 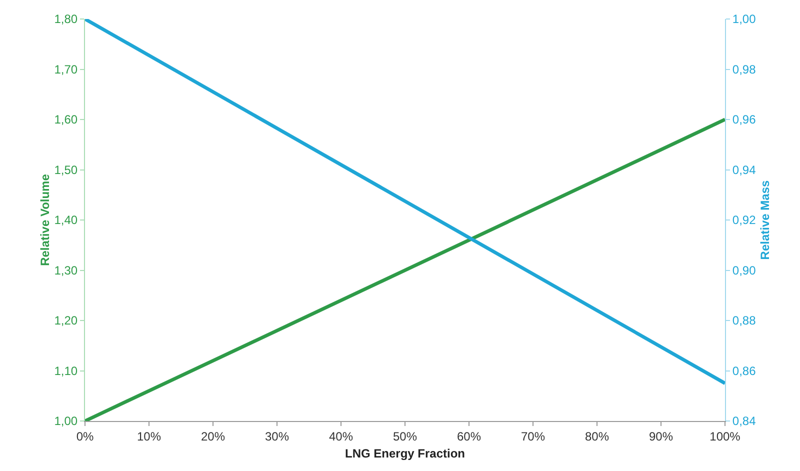 I want to click on y-tick-label: 1,40, so click(x=66, y=220).